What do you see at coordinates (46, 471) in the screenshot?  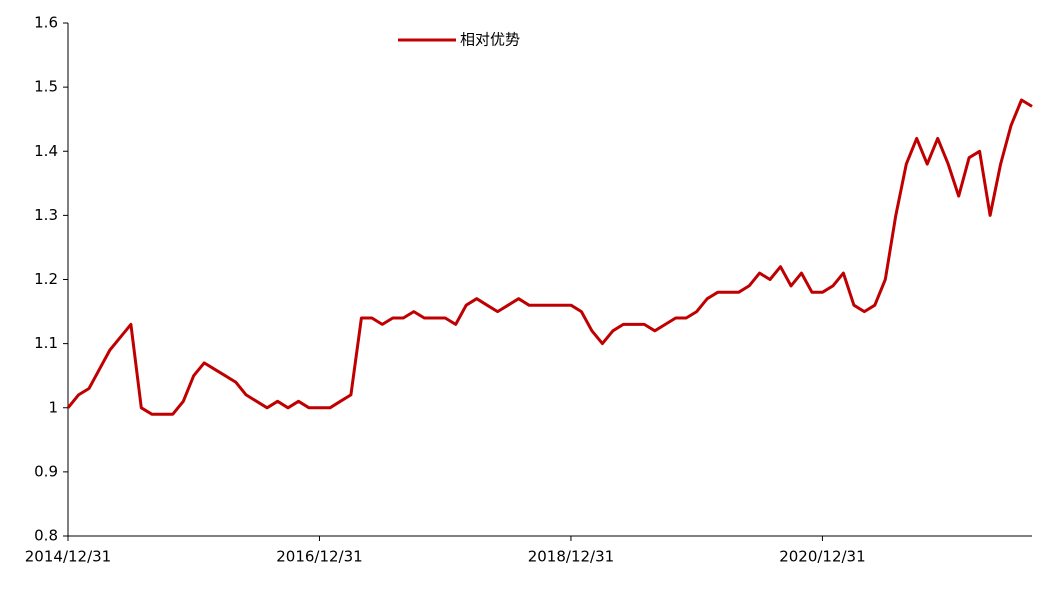 I see `y-tick-label: 0.9` at bounding box center [46, 471].